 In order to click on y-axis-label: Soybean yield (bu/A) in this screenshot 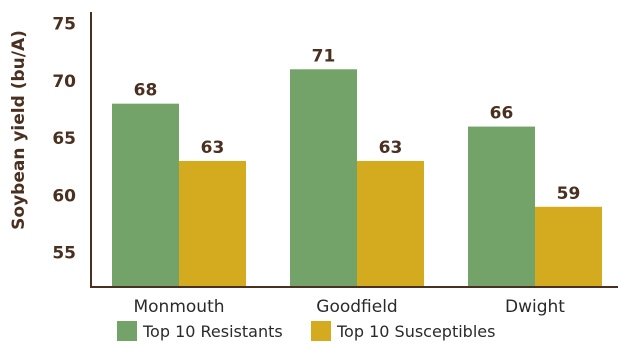, I will do `click(19, 130)`.